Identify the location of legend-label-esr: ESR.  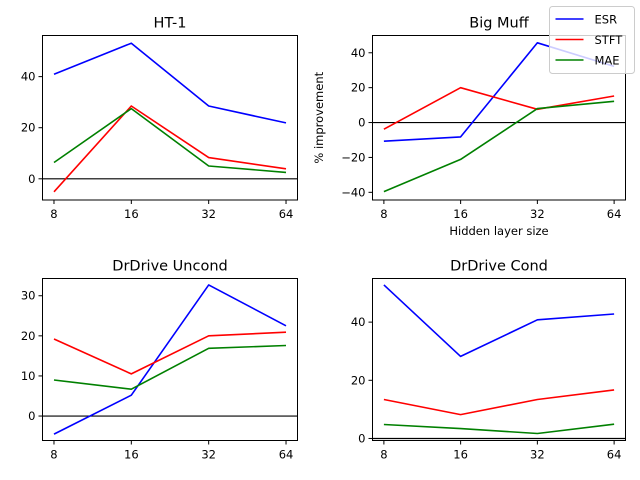
(606, 20).